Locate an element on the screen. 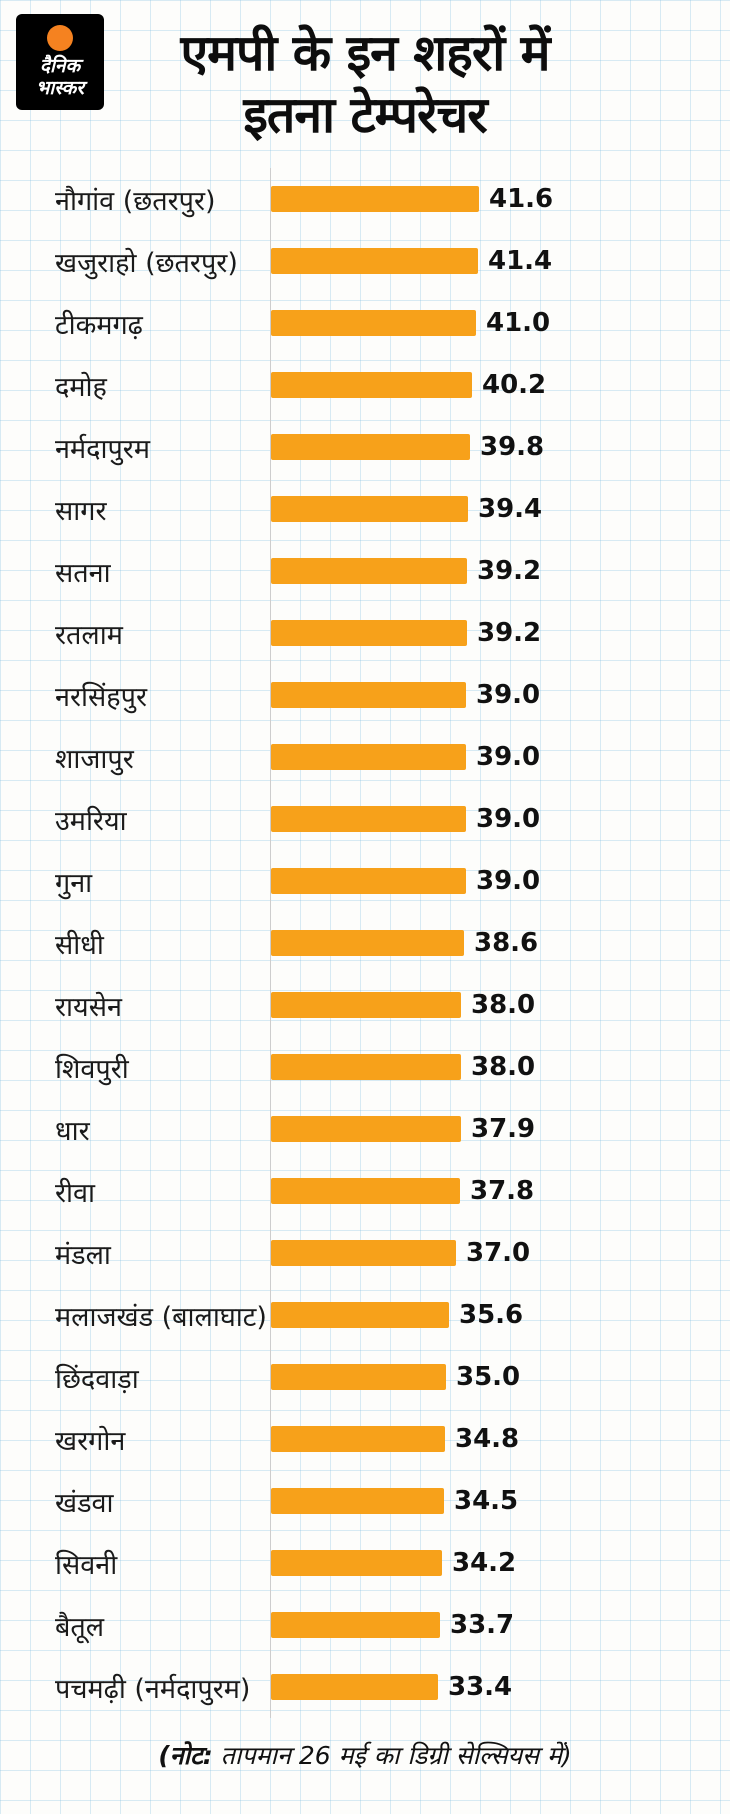  city-label: शिवपुरी is located at coordinates (92, 1069).